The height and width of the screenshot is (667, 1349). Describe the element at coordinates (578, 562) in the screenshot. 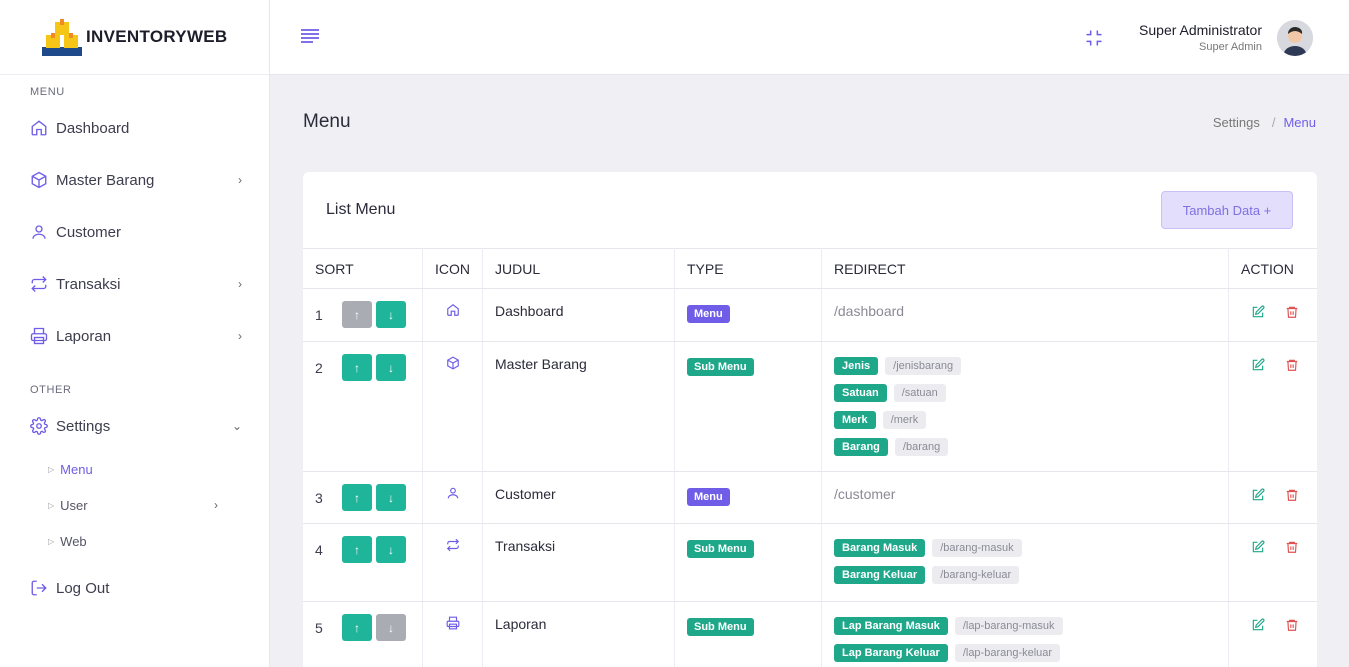

I see `menu-title: Transaksi` at that location.